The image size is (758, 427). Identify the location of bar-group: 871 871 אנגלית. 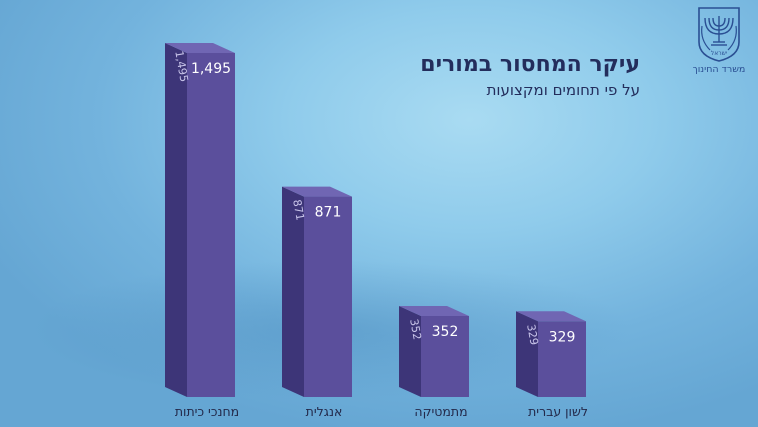
(317, 302).